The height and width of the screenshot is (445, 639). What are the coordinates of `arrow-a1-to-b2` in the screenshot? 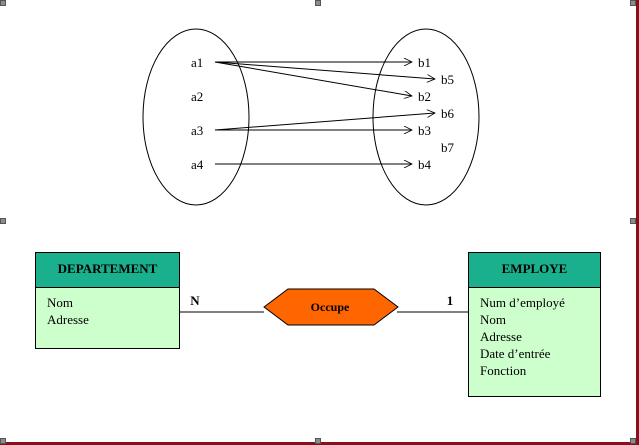 It's located at (313, 78).